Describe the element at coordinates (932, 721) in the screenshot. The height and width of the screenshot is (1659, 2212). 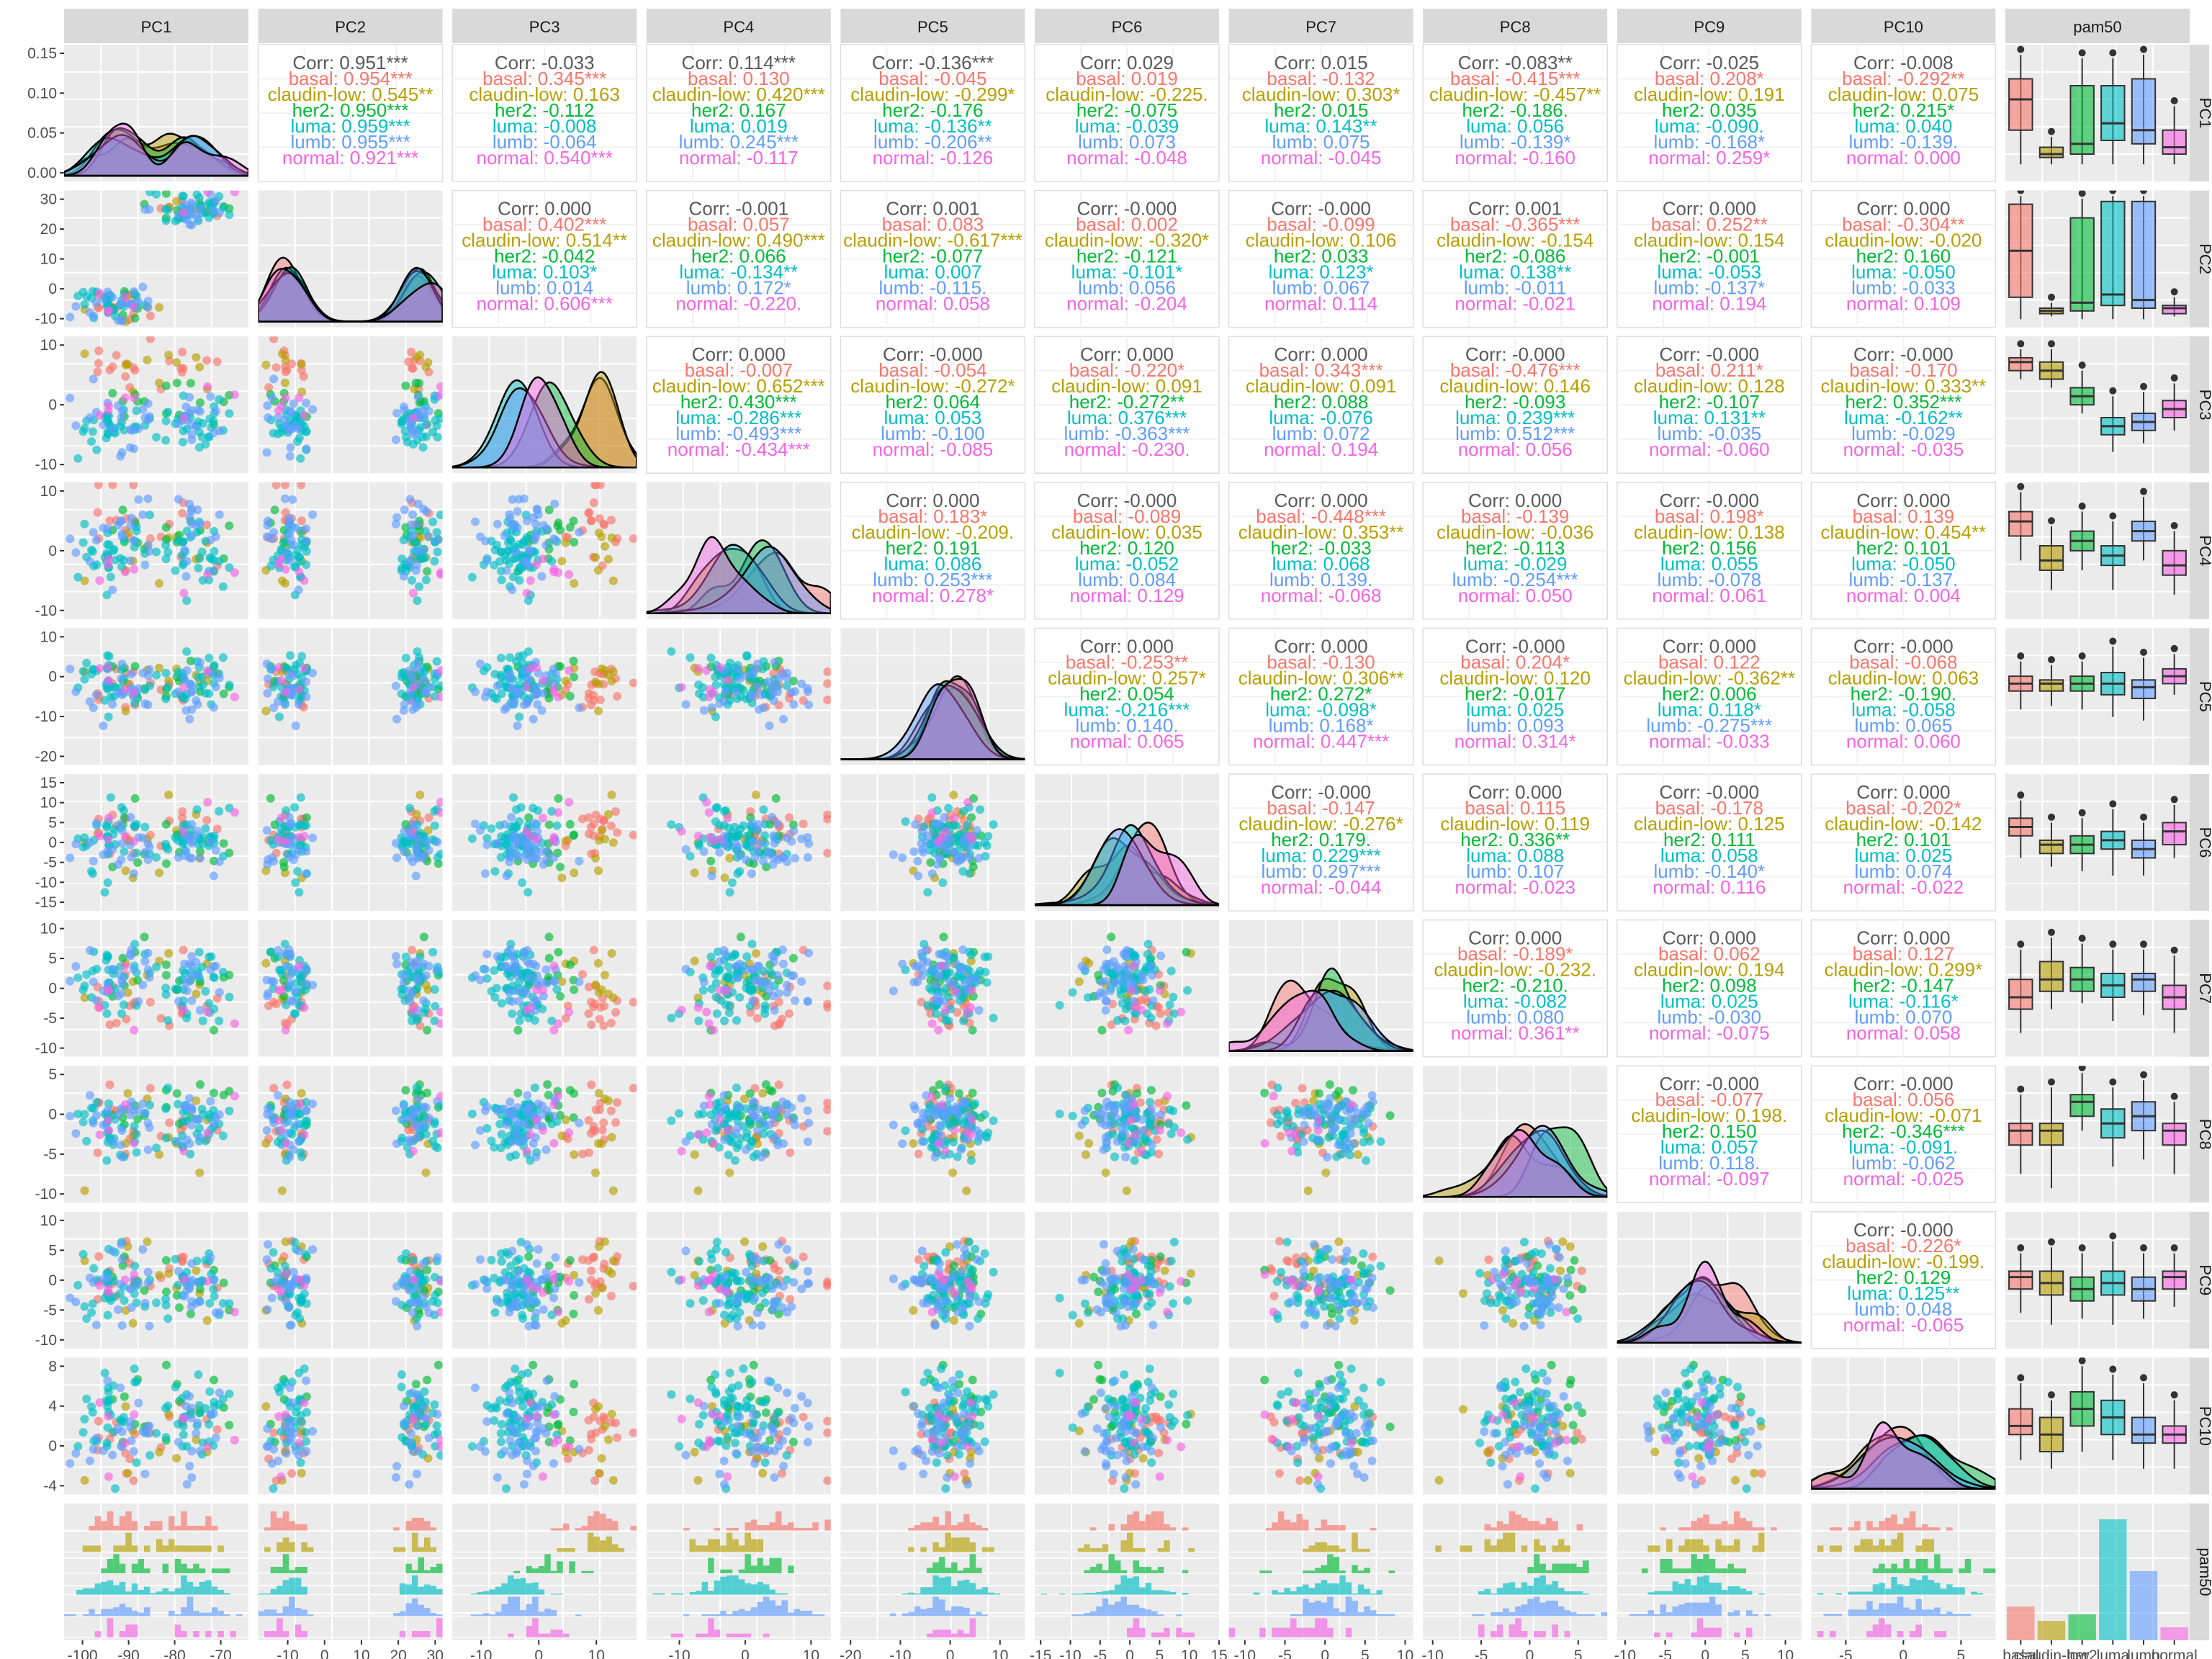
I see `density-PC5-lumb` at that location.